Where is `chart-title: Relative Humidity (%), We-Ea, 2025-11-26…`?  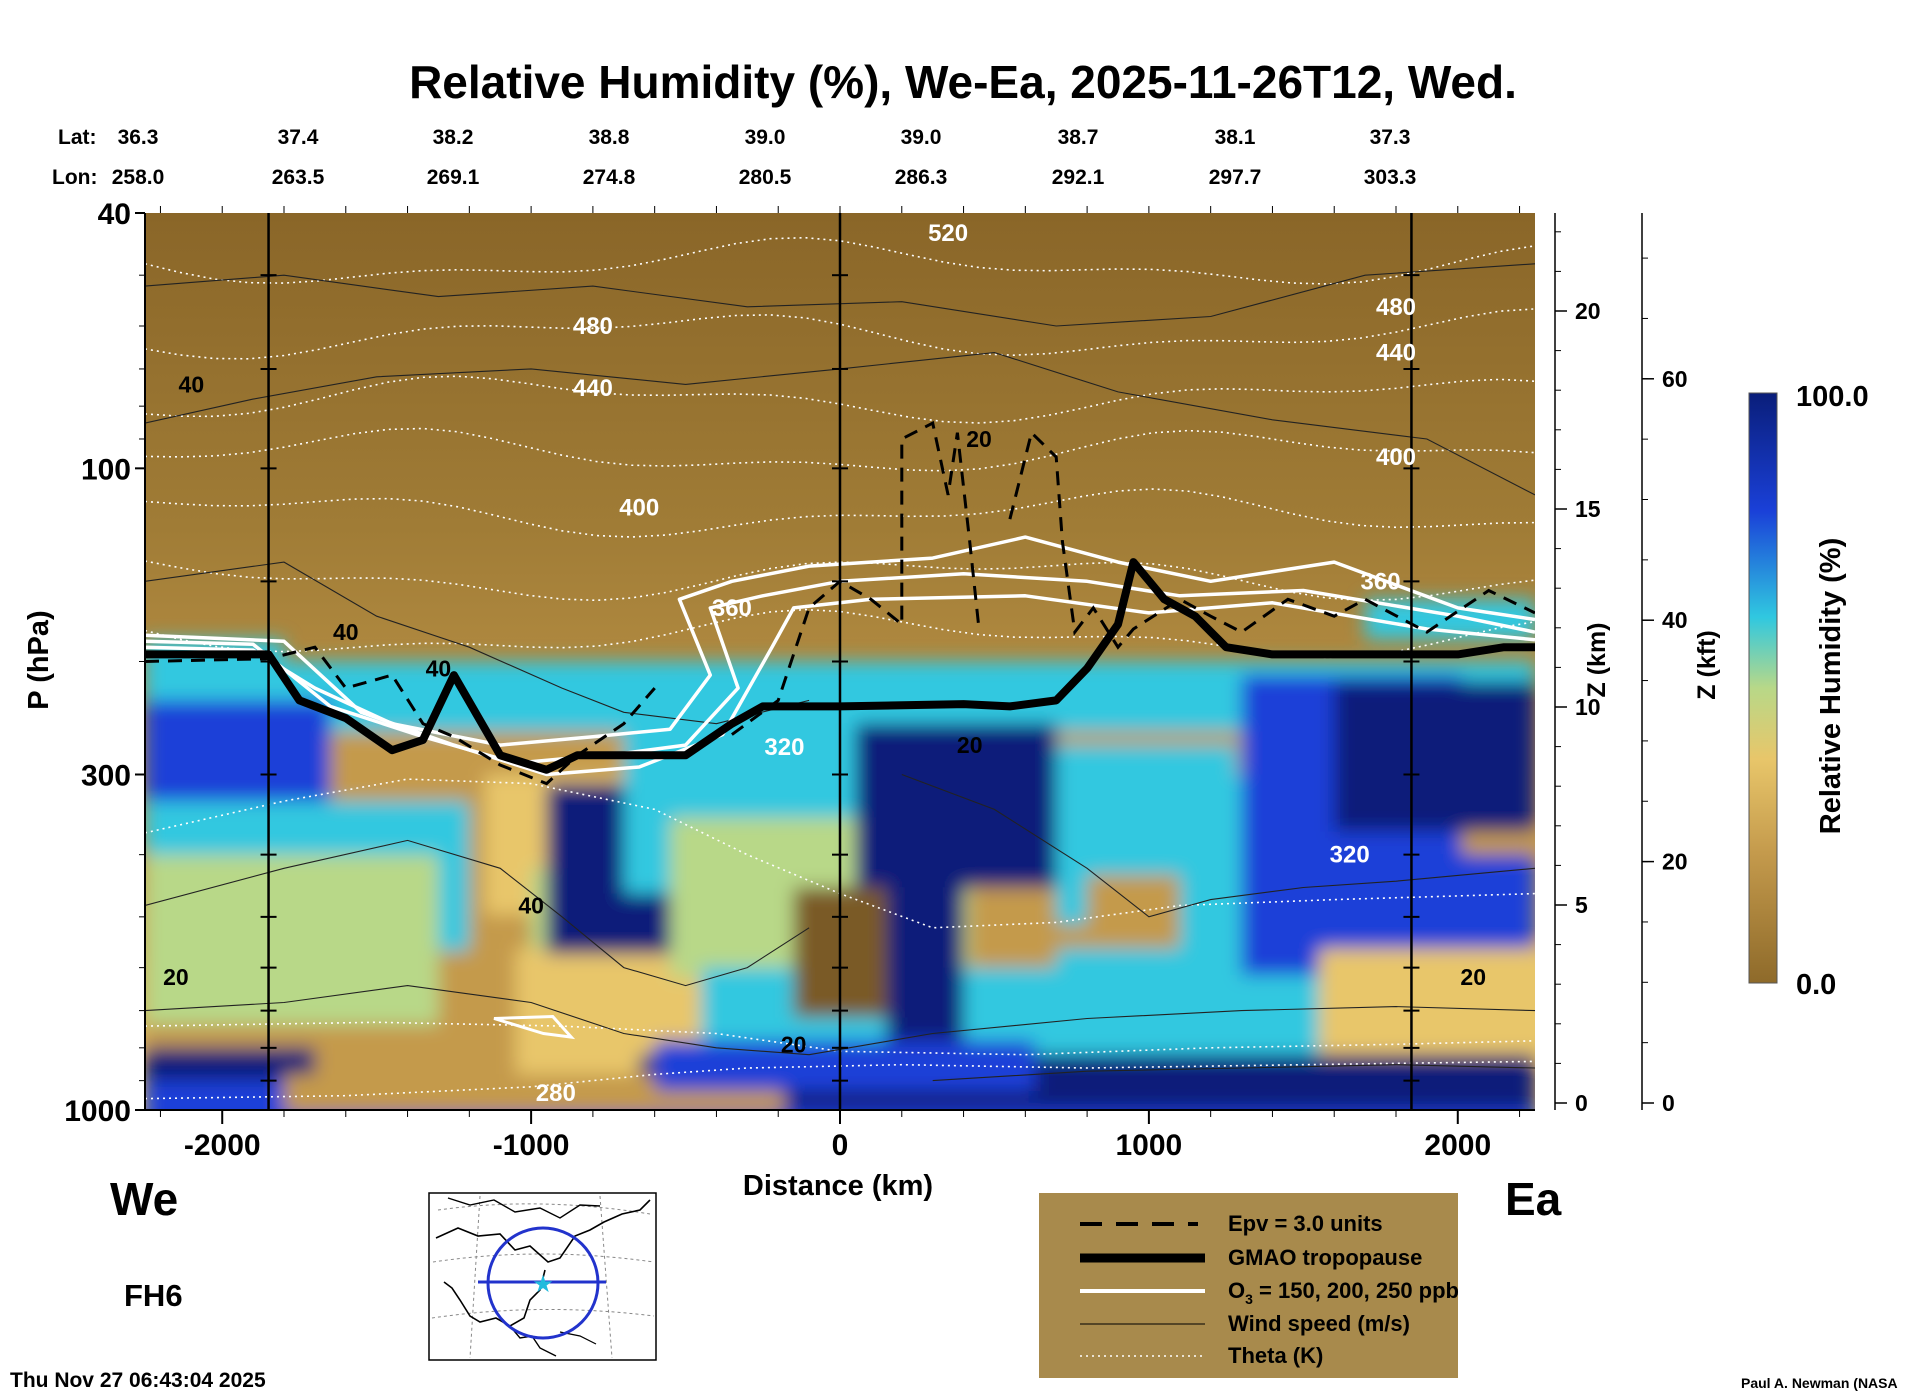 chart-title: Relative Humidity (%), We-Ea, 2025-11-26… is located at coordinates (963, 82).